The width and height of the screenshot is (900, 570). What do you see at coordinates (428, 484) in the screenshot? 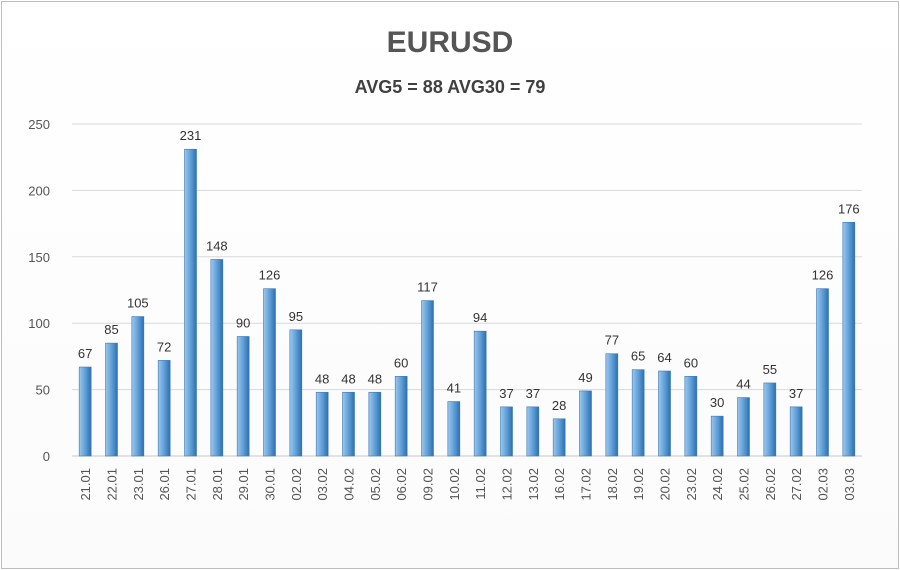
I see `x-tick-label: 09.02` at bounding box center [428, 484].